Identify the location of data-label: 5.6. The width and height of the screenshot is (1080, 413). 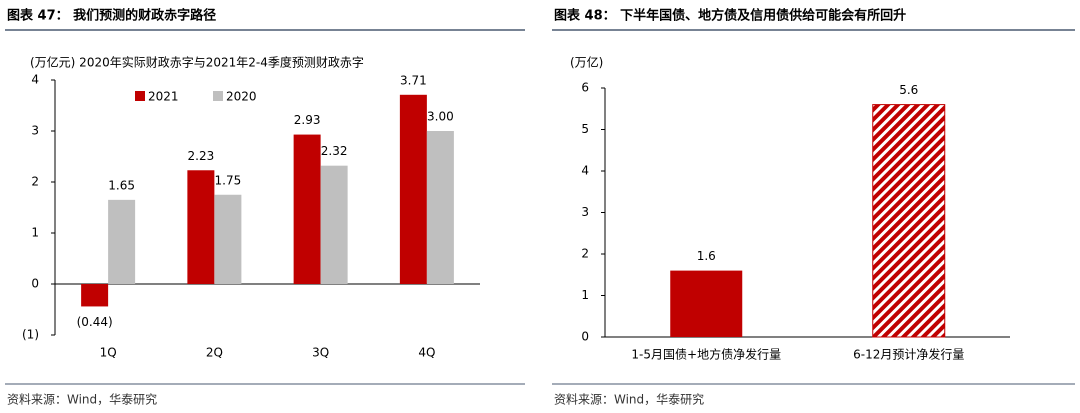
(908, 90).